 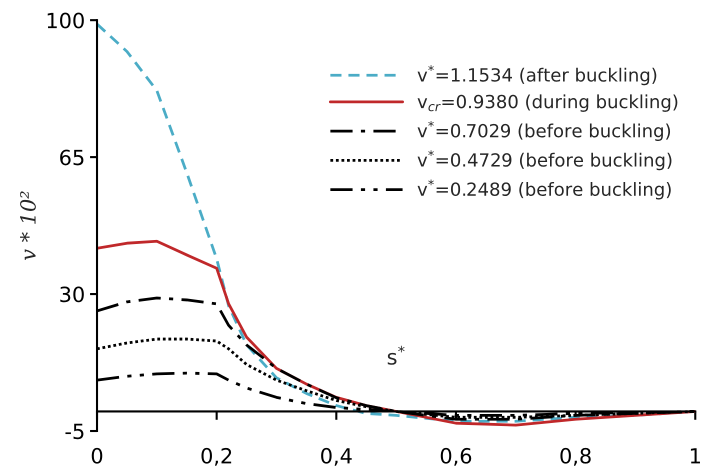 What do you see at coordinates (695, 456) in the screenshot?
I see `x-tick-label: 1` at bounding box center [695, 456].